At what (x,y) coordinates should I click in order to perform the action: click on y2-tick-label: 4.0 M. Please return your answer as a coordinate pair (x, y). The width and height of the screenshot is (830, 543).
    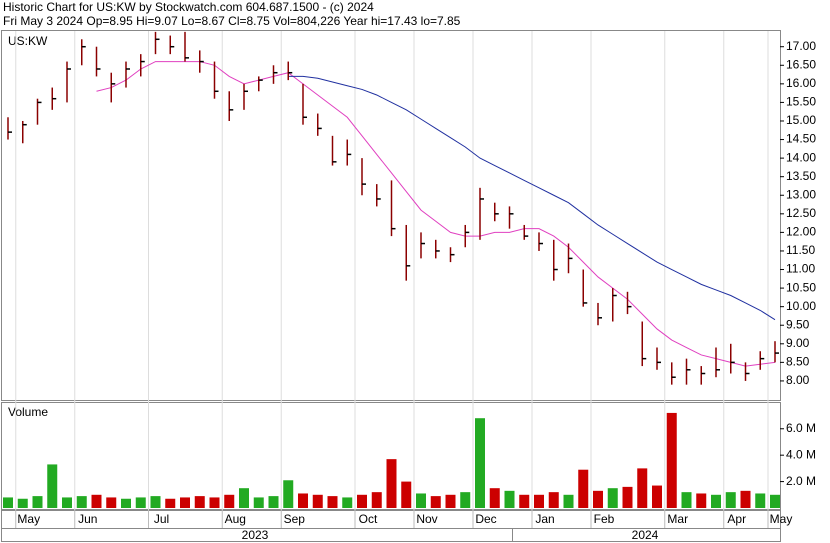
    Looking at the image, I should click on (801, 454).